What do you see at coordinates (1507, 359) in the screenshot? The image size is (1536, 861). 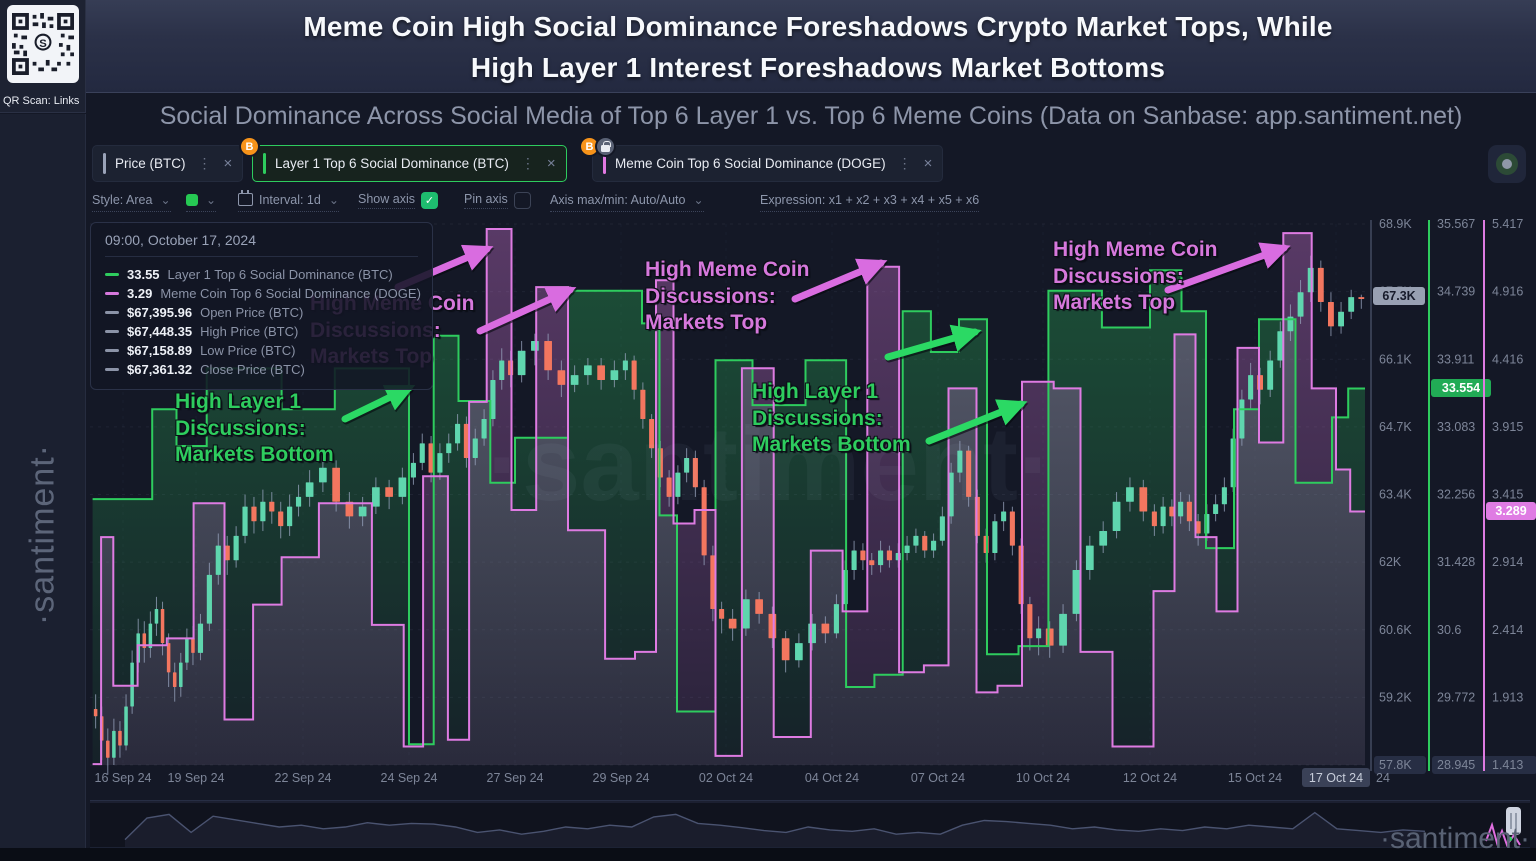 I see `y-axis-label-meme: 4.416` at bounding box center [1507, 359].